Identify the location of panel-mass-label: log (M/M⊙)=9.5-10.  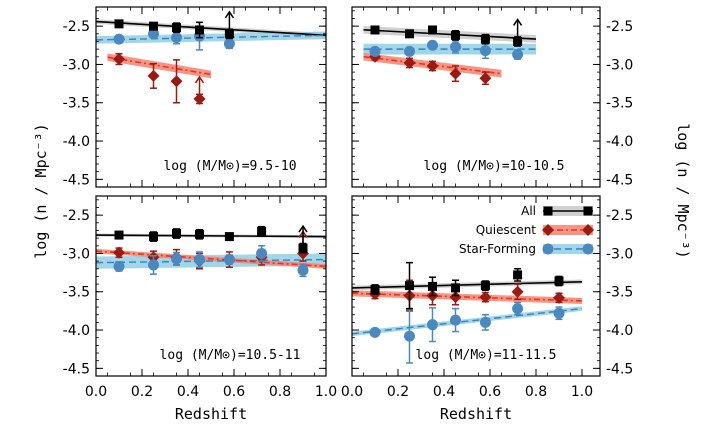
(229, 166).